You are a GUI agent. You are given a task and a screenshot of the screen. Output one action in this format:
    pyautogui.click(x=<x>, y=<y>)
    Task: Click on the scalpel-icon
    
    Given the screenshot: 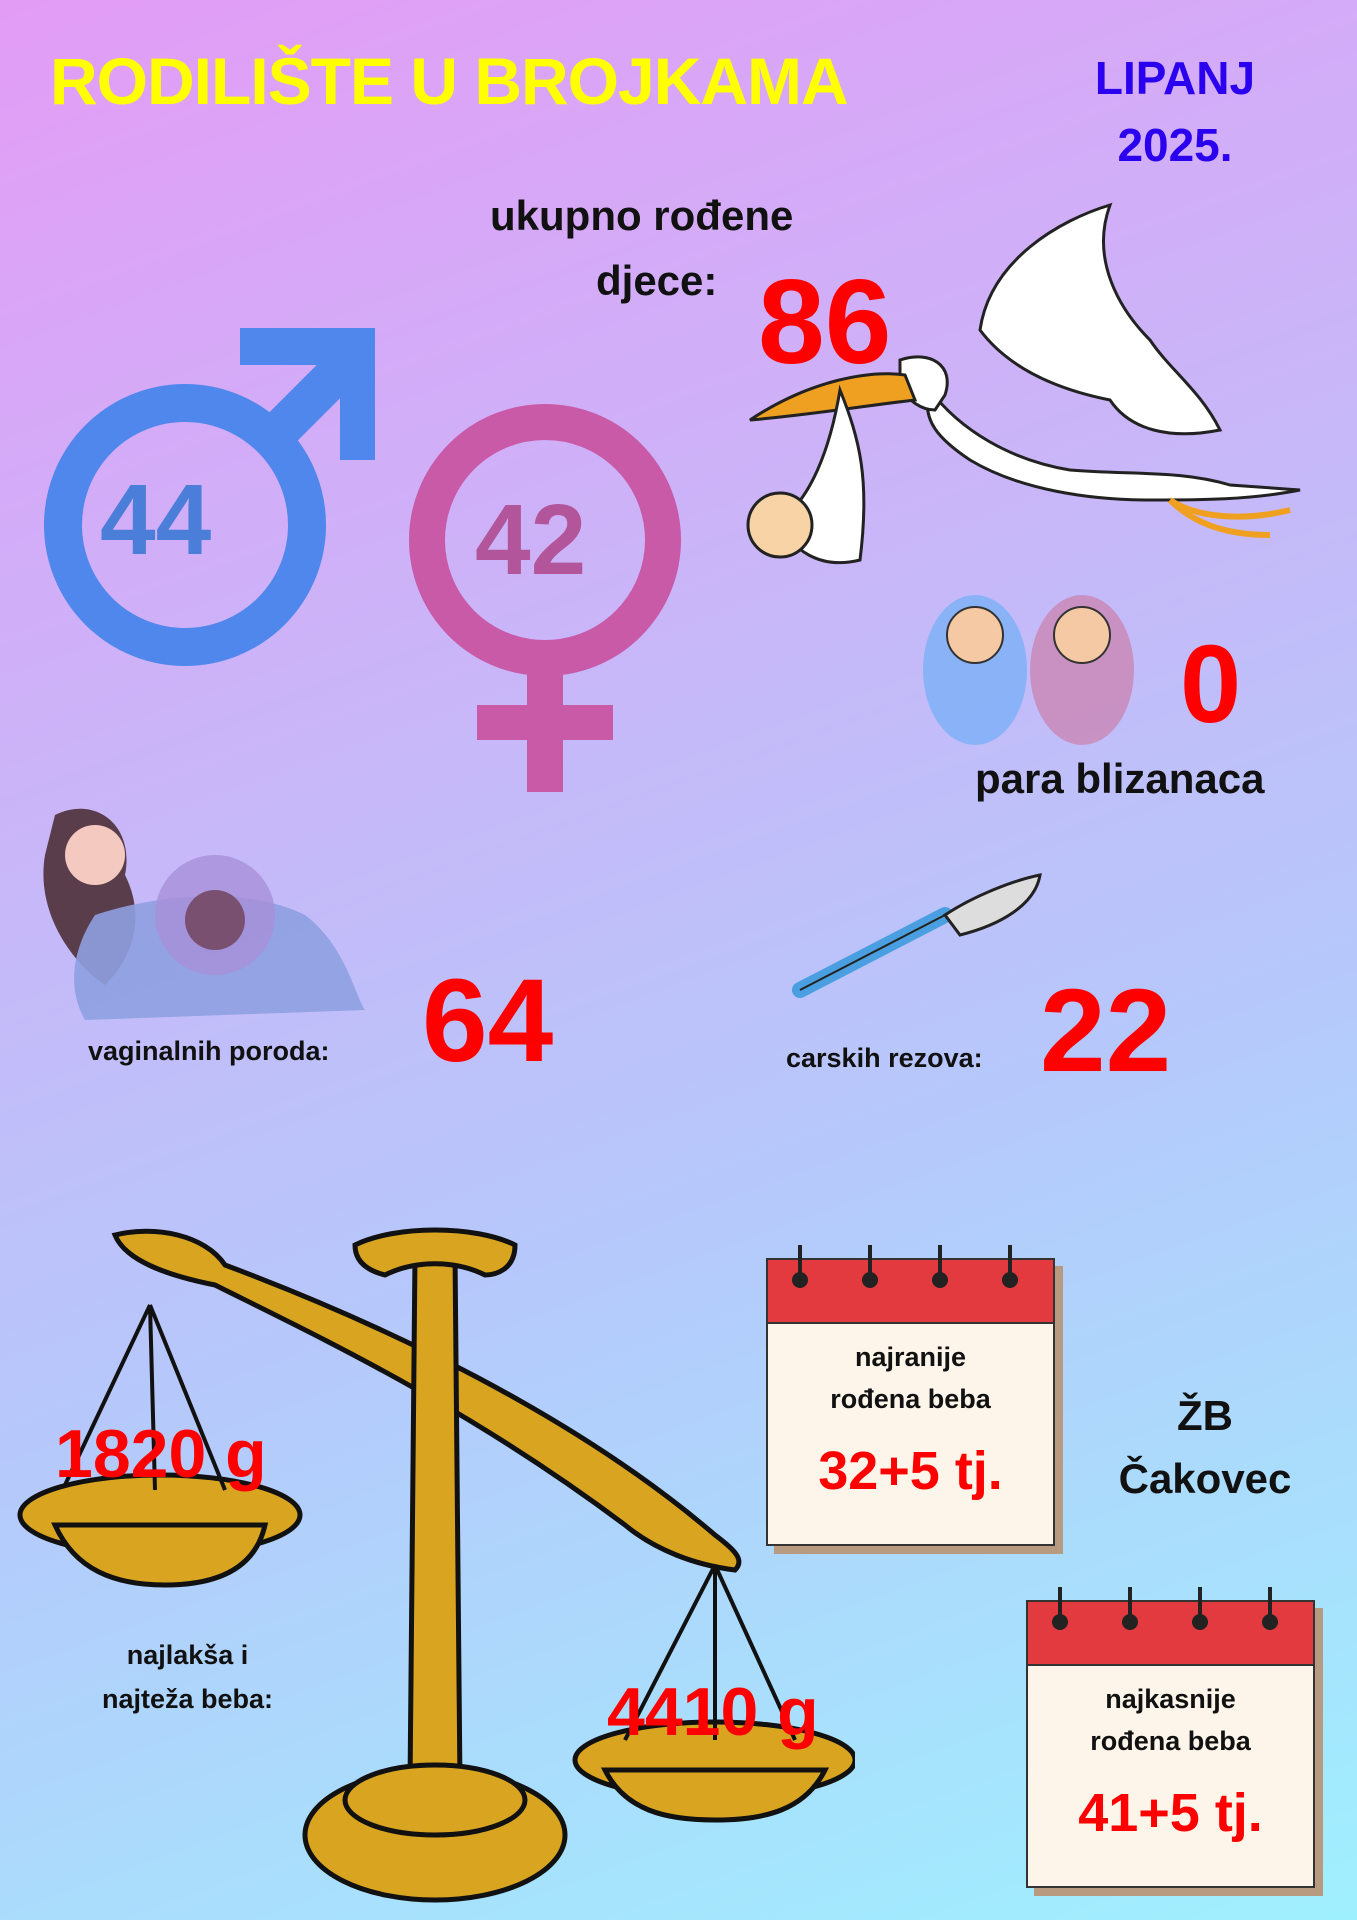 What is the action you would take?
    pyautogui.click(x=917, y=935)
    